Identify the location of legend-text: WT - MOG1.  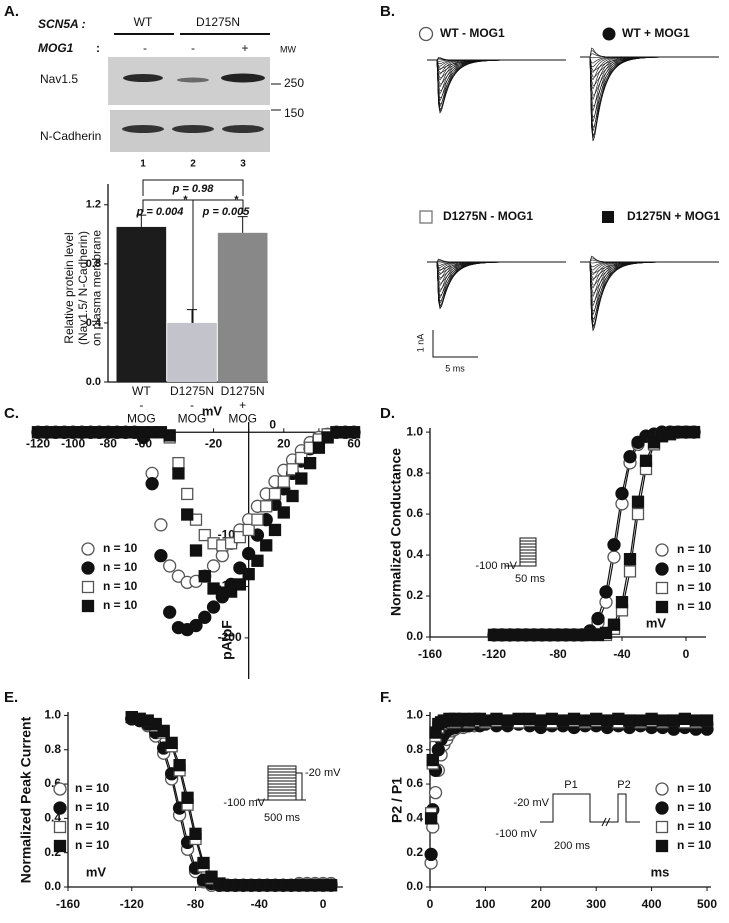
(472, 33).